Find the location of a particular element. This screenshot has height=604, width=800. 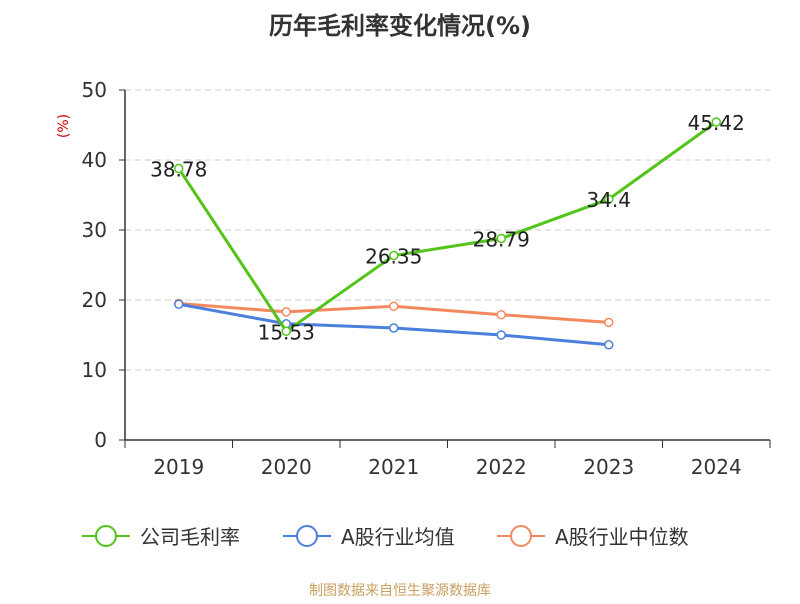

data-label: 15.53 is located at coordinates (286, 332).